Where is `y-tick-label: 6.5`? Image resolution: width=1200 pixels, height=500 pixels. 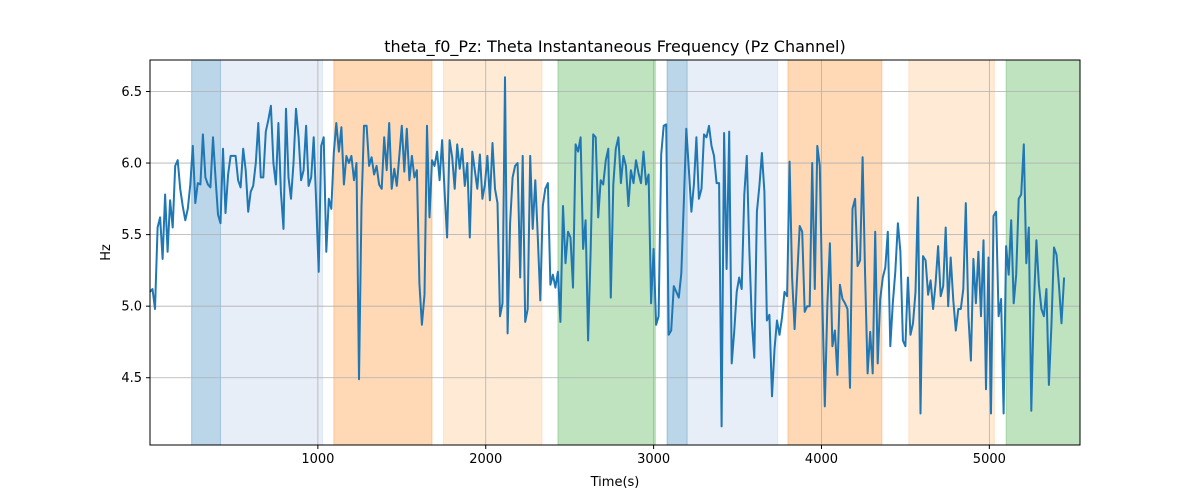 y-tick-label: 6.5 is located at coordinates (131, 92).